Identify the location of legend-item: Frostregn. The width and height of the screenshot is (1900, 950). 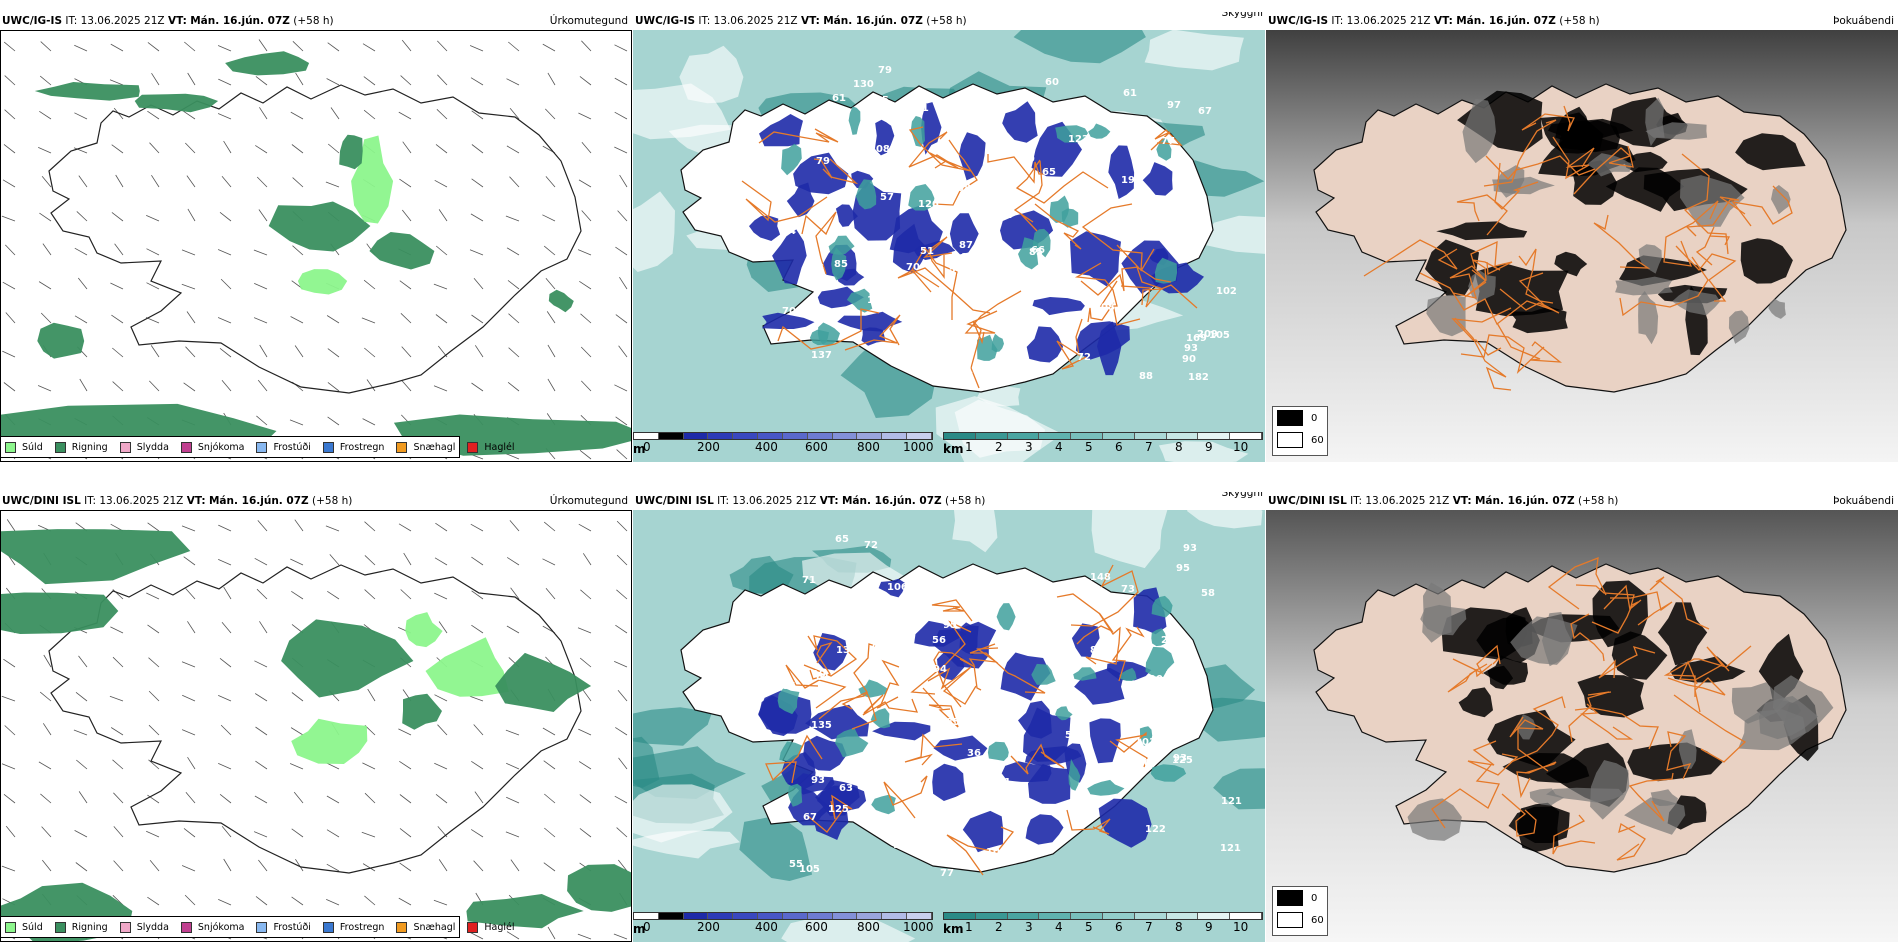
(353, 447).